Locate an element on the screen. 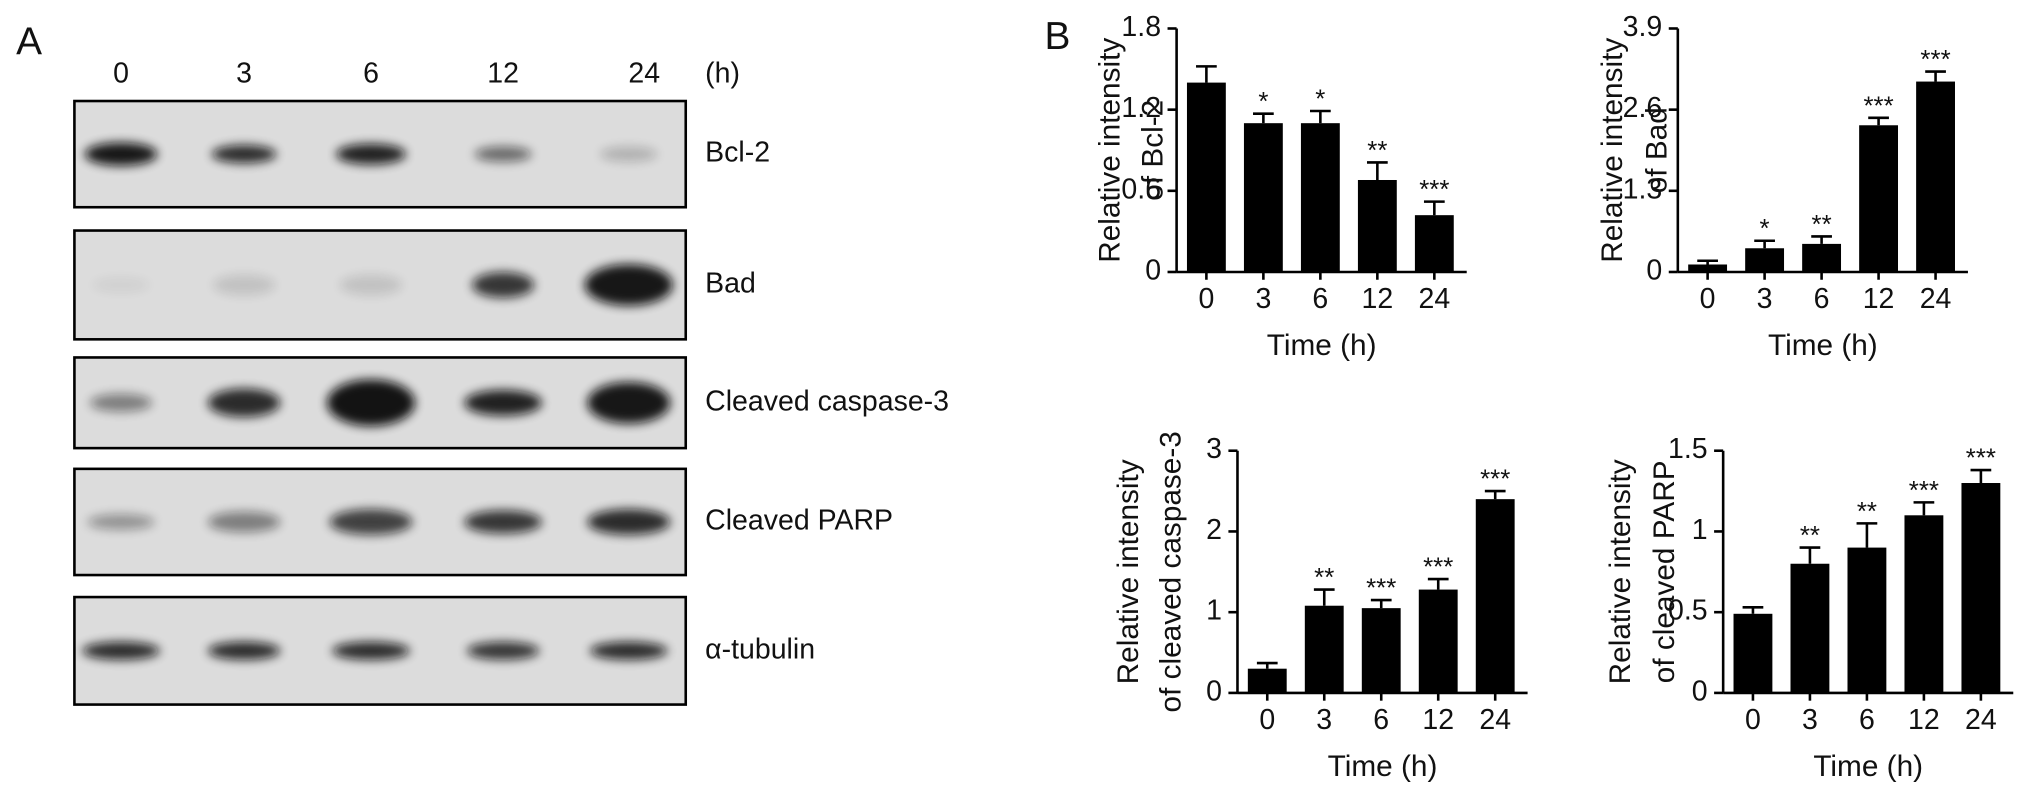  y-tick-label: 1 is located at coordinates (1214, 611).